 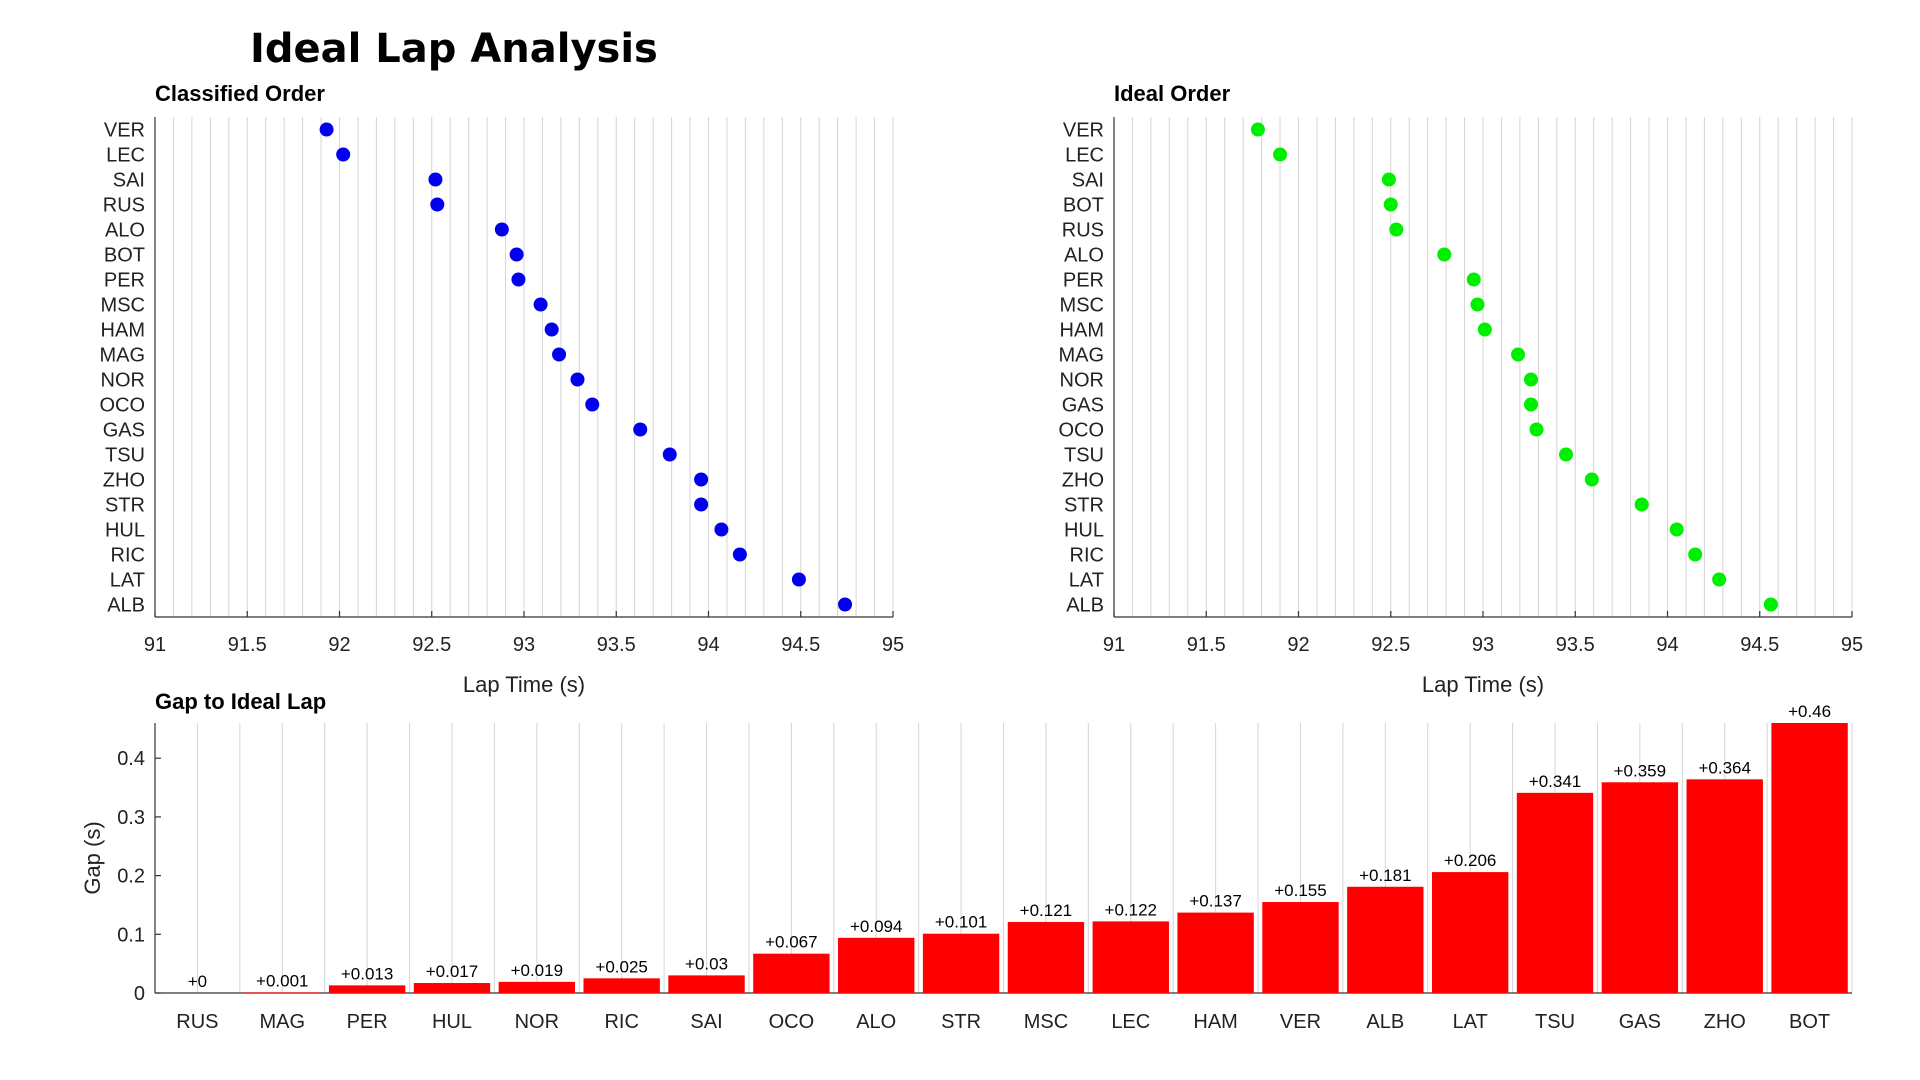 What do you see at coordinates (247, 645) in the screenshot?
I see `classified-x-tick-label: 91.5` at bounding box center [247, 645].